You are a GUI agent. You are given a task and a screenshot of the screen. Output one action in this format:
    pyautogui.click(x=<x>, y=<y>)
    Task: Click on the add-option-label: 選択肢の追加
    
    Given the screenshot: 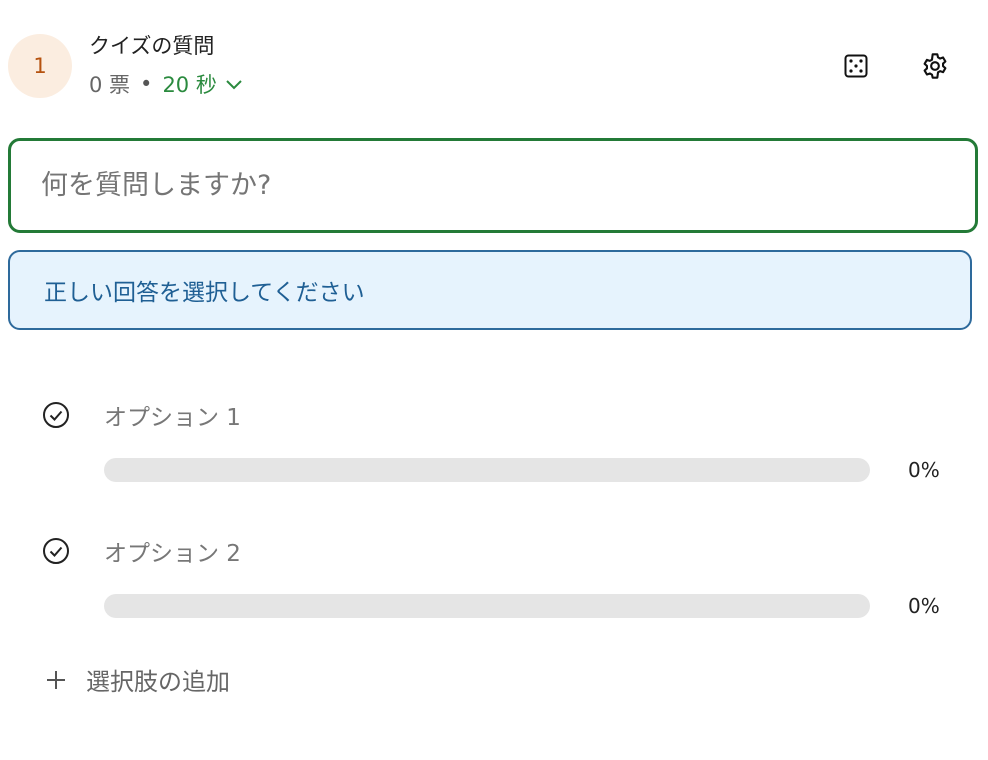 What is the action you would take?
    pyautogui.click(x=158, y=682)
    